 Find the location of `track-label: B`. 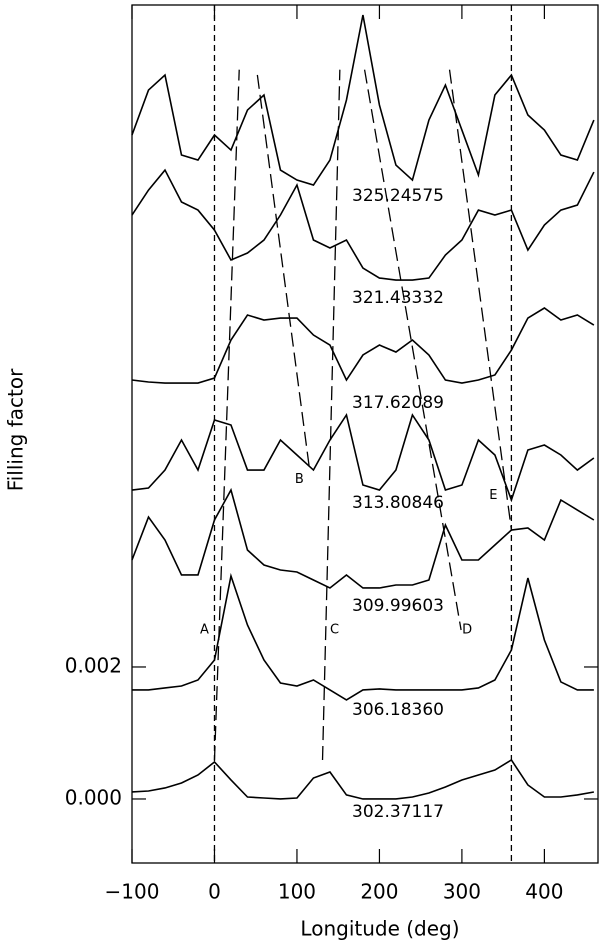

track-label: B is located at coordinates (299, 479).